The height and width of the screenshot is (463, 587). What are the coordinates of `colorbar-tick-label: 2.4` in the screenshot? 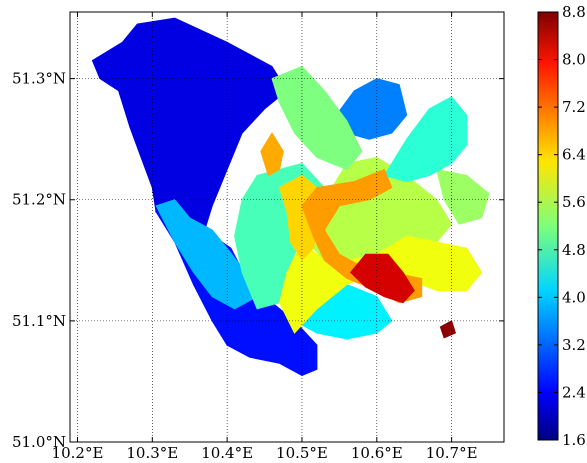 It's located at (574, 392).